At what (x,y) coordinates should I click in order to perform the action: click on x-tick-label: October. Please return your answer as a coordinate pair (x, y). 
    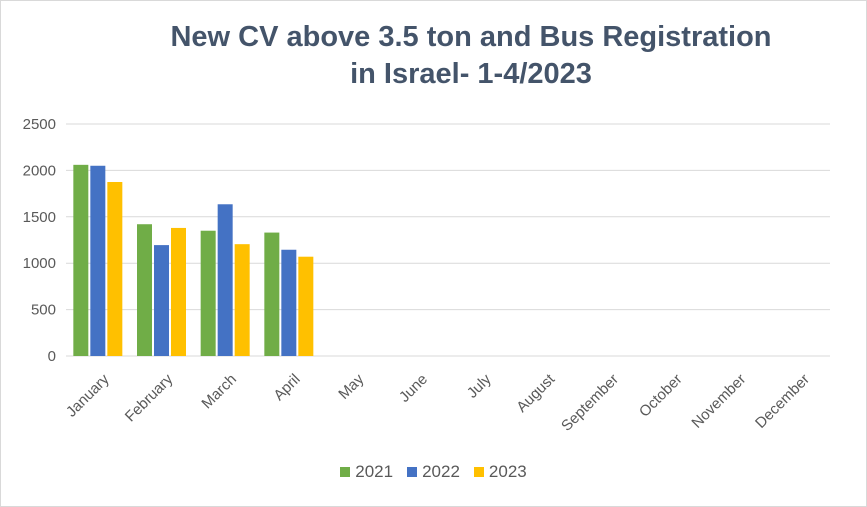
    Looking at the image, I should click on (661, 396).